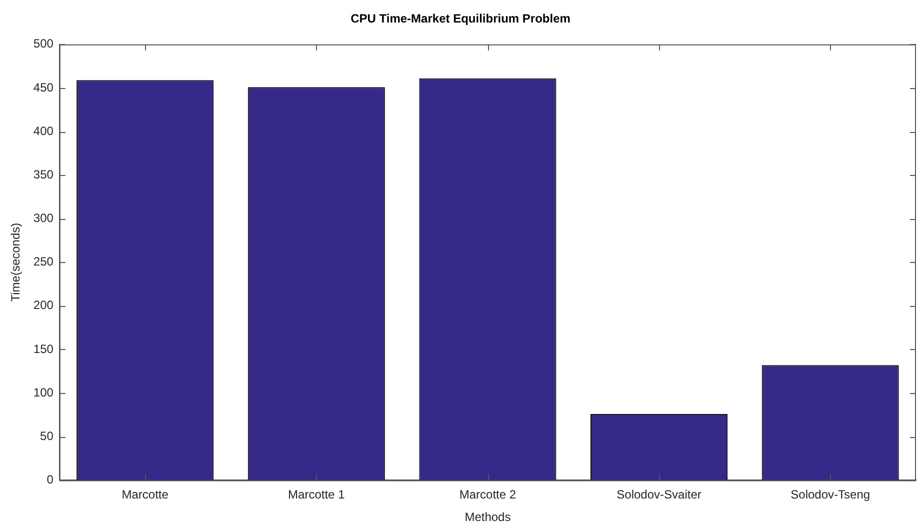  What do you see at coordinates (830, 495) in the screenshot?
I see `x-tick-label: Solodov-Tseng` at bounding box center [830, 495].